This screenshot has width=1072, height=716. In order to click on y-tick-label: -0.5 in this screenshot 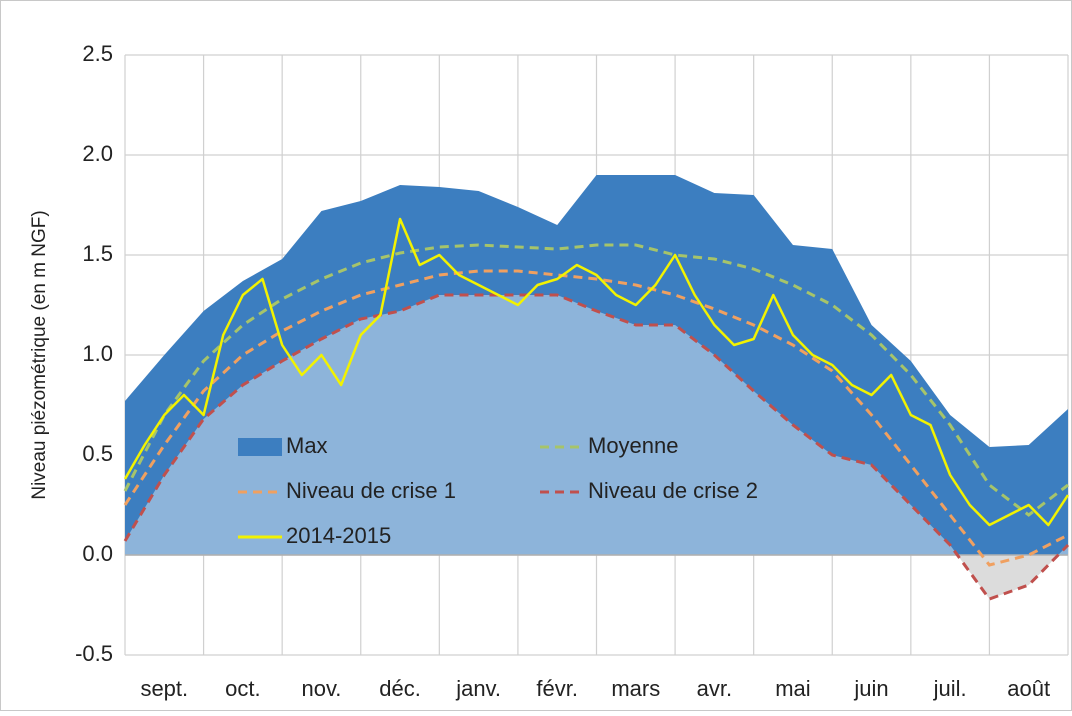, I will do `click(94, 653)`.